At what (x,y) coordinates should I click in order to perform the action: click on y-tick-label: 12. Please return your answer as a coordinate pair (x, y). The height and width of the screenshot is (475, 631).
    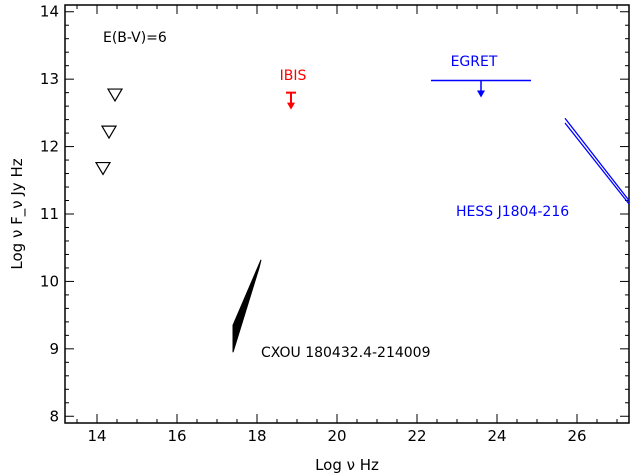
    Looking at the image, I should click on (49, 147).